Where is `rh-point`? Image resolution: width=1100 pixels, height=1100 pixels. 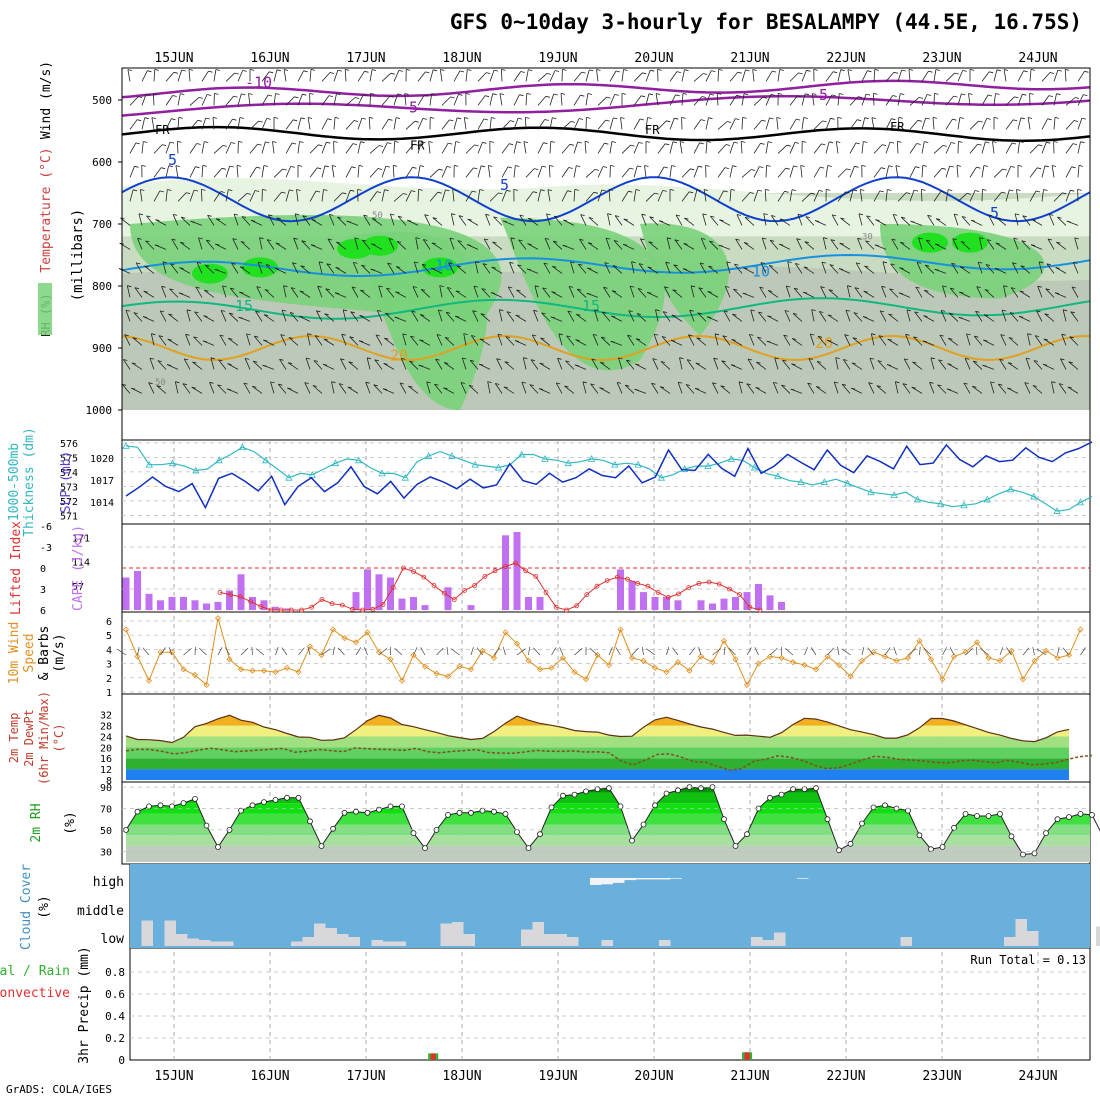
rh-point is located at coordinates (678, 790).